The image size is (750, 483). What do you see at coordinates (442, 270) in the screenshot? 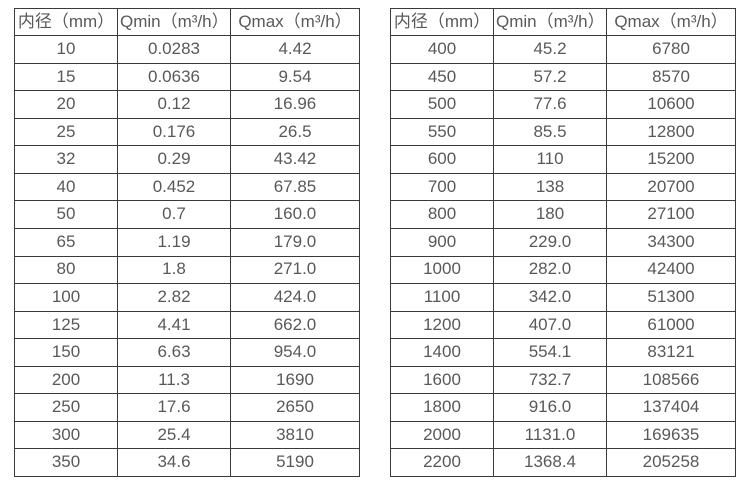
I see `table-cell: 1000` at bounding box center [442, 270].